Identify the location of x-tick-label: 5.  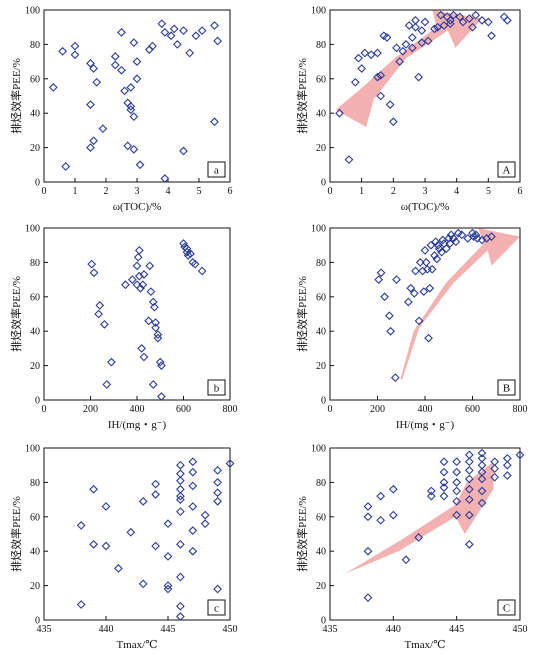
(488, 191).